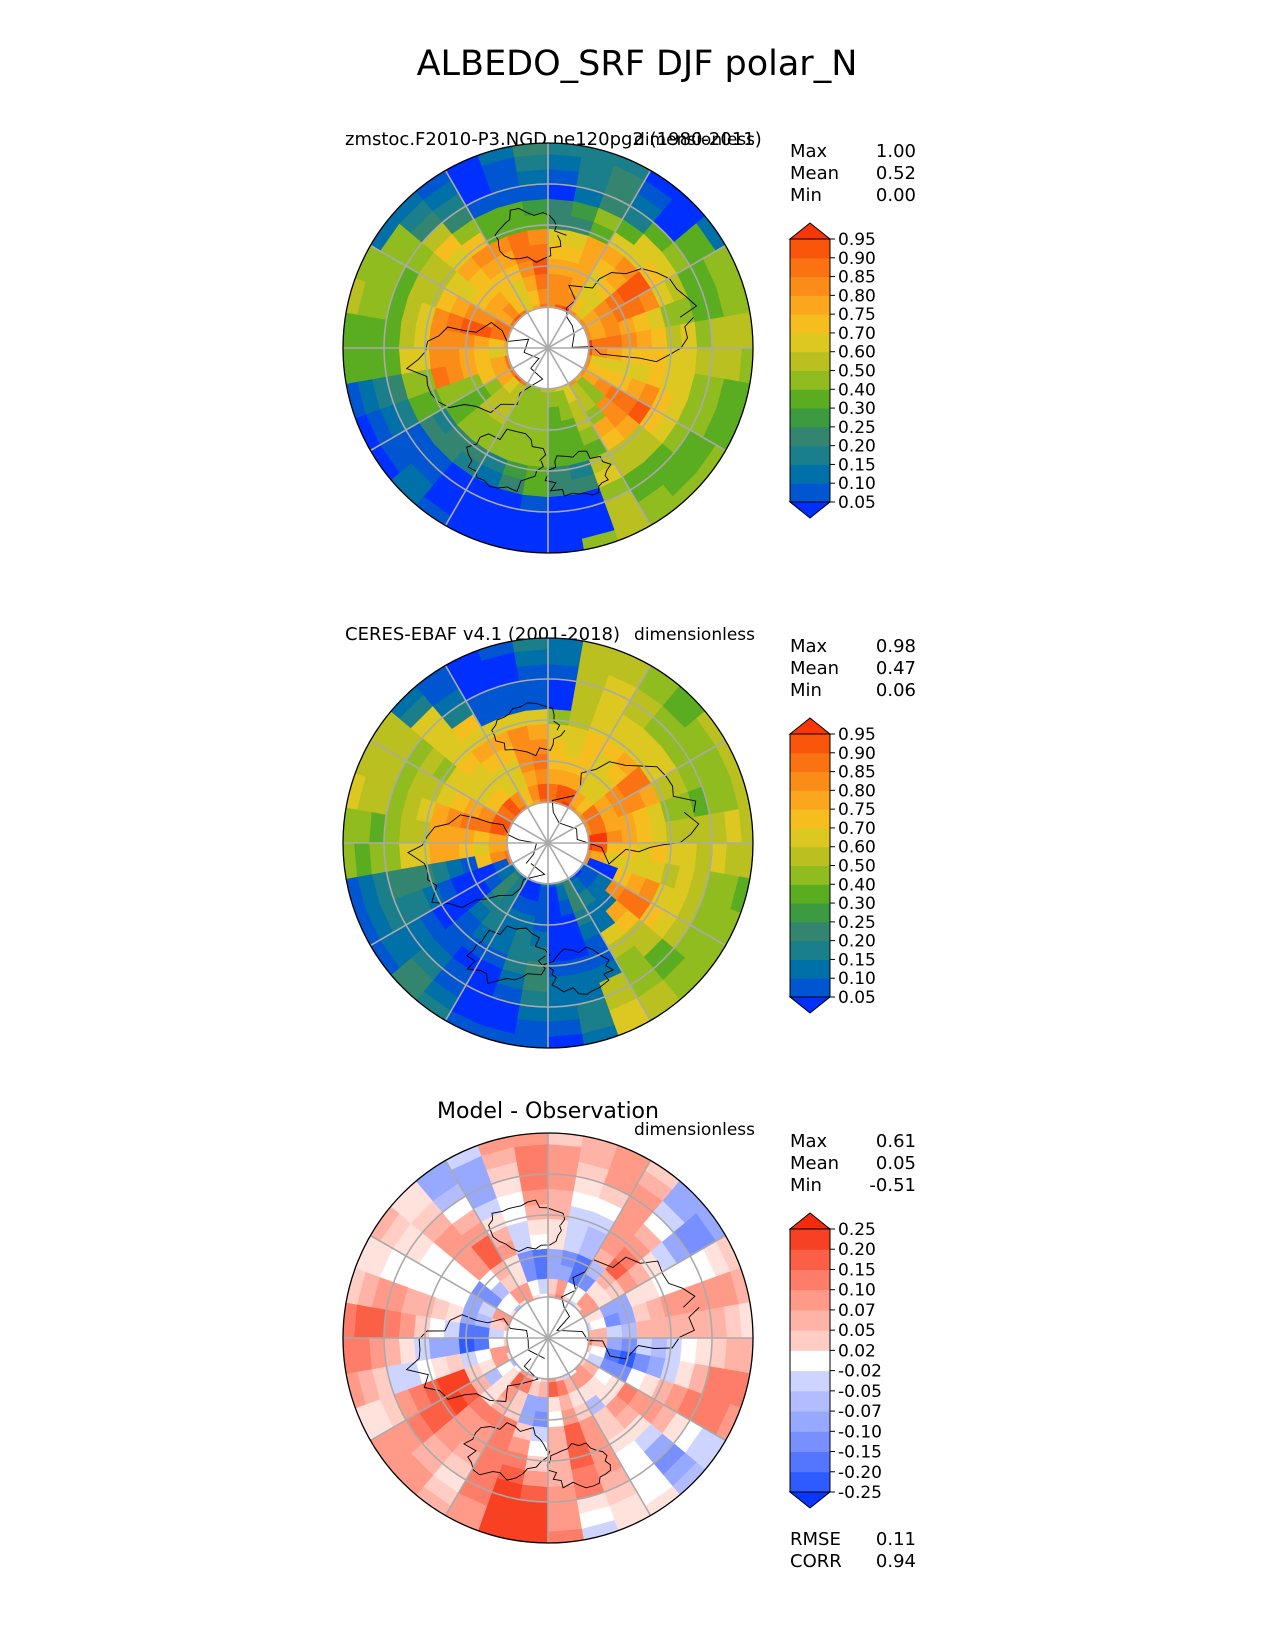  Describe the element at coordinates (860, 1392) in the screenshot. I see `colorbar-tick-label: -0.05` at that location.